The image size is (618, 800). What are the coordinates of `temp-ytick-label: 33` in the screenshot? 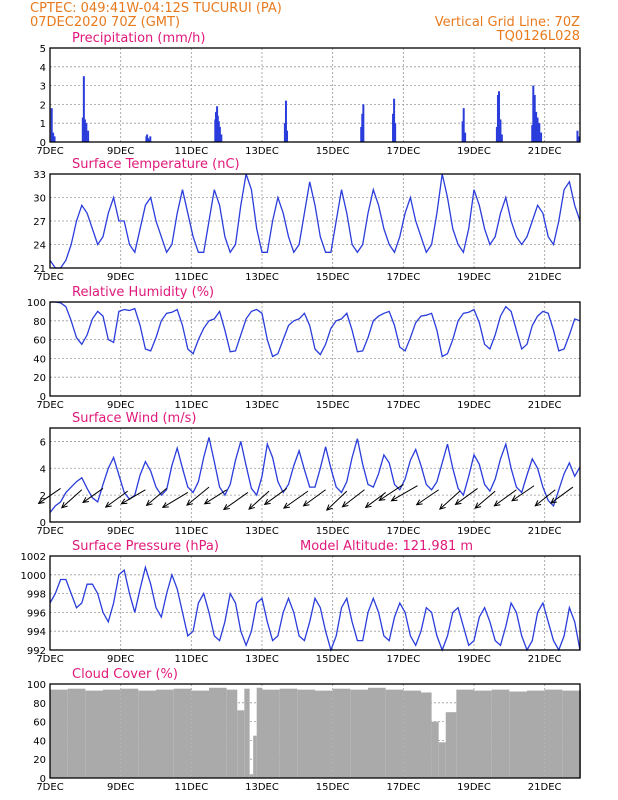 It's located at (39, 175).